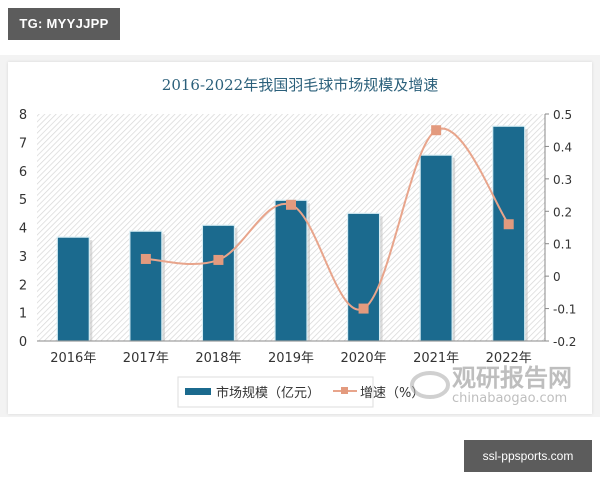  What do you see at coordinates (23, 314) in the screenshot?
I see `left-tick-label: 1` at bounding box center [23, 314].